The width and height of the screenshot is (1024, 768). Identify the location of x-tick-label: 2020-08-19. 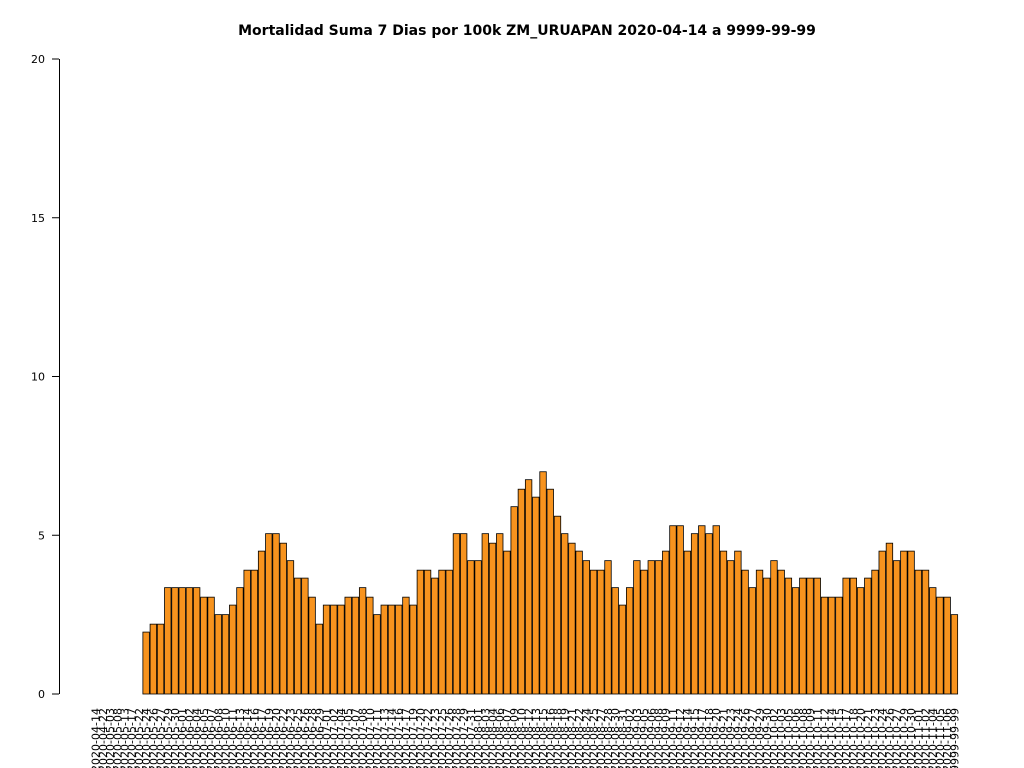
(565, 738).